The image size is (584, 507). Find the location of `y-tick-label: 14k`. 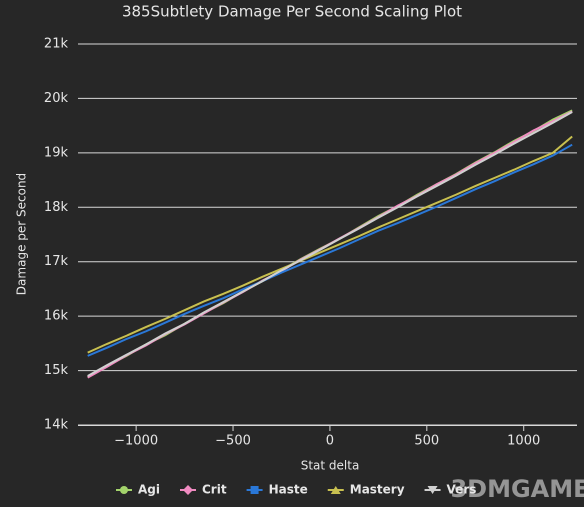

y-tick-label: 14k is located at coordinates (56, 425).